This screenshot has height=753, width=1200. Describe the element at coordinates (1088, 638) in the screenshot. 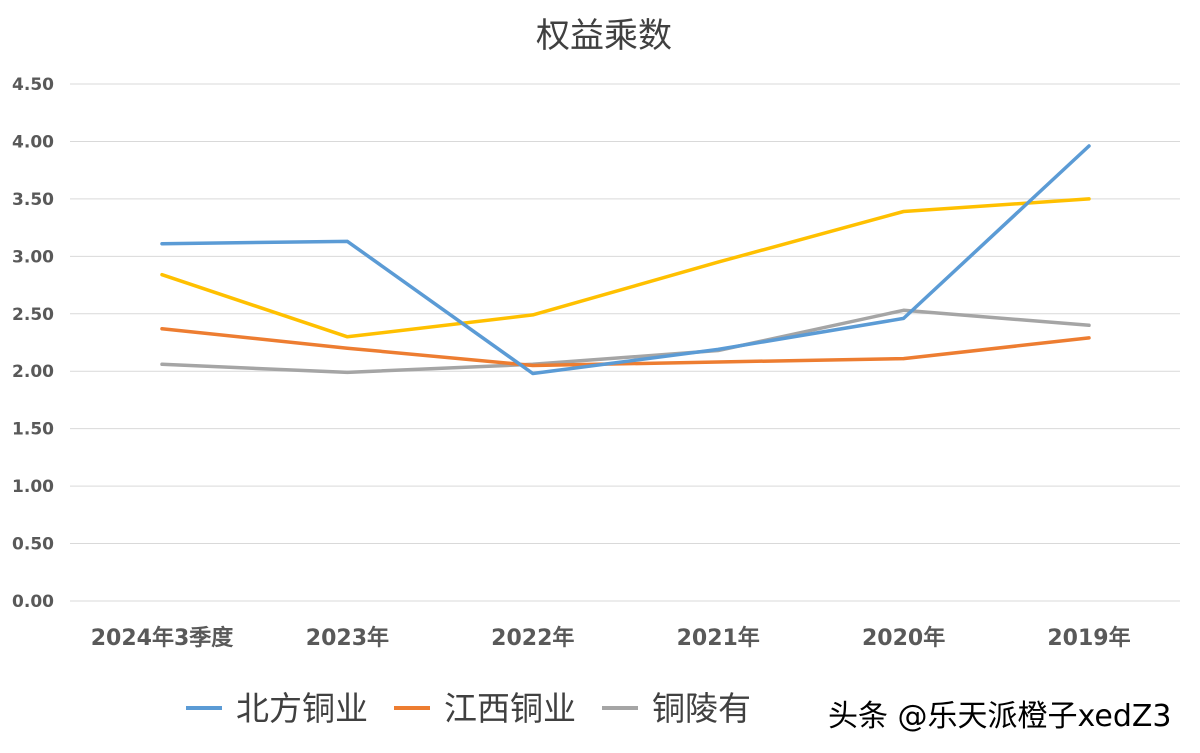

I see `x-tick-label: 2019年` at that location.